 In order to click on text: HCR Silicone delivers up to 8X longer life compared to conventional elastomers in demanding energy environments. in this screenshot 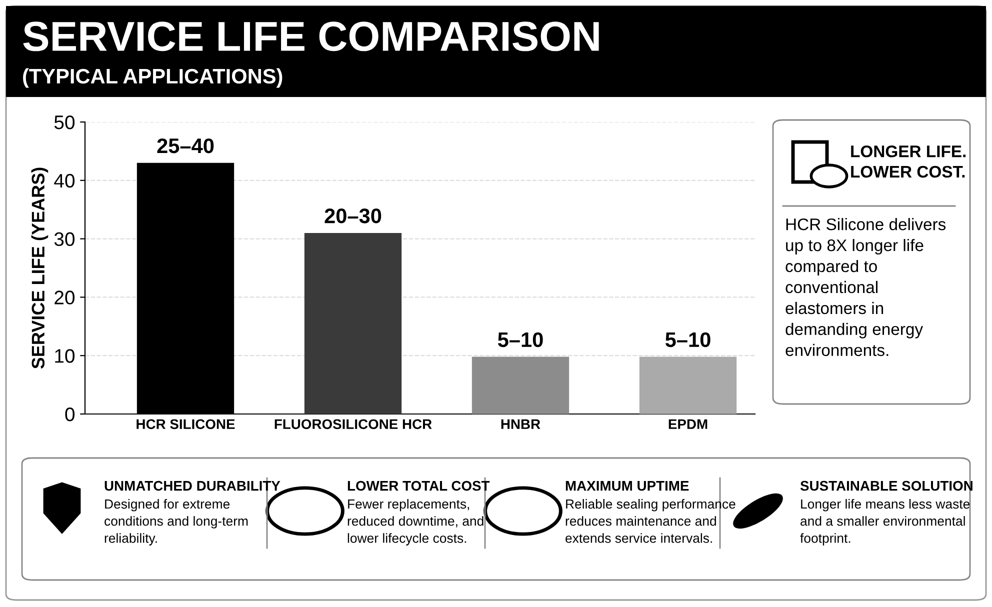, I will do `click(866, 287)`.